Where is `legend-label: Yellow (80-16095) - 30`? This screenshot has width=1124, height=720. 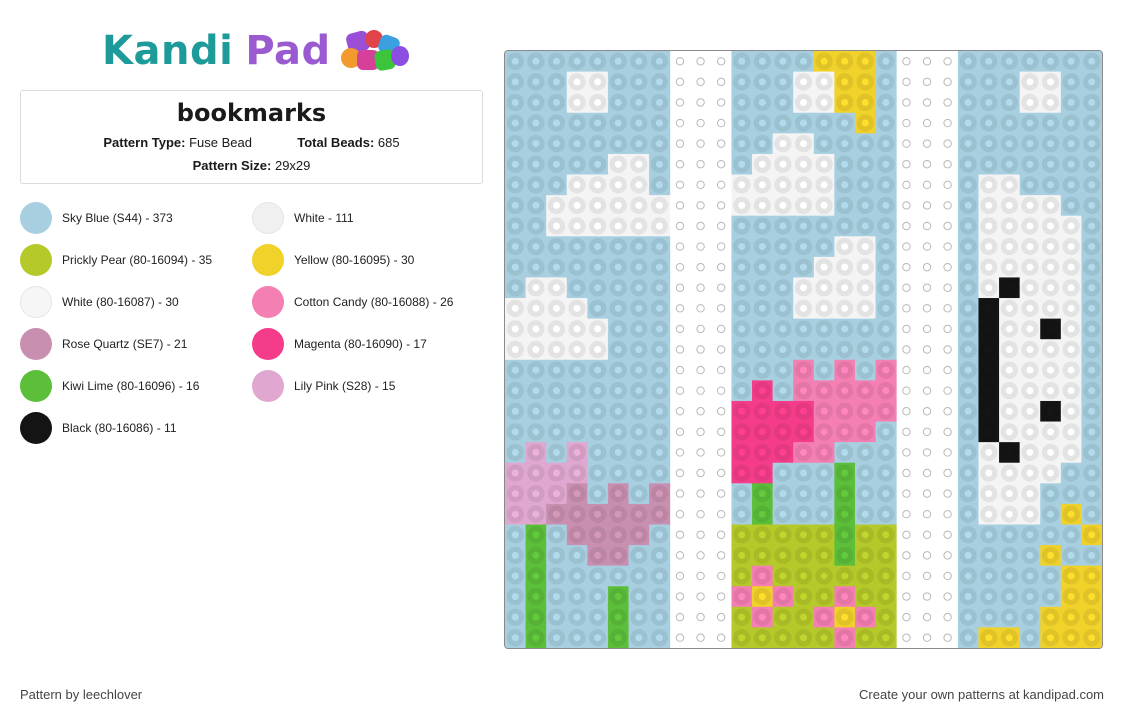 legend-label: Yellow (80-16095) - 30 is located at coordinates (354, 260).